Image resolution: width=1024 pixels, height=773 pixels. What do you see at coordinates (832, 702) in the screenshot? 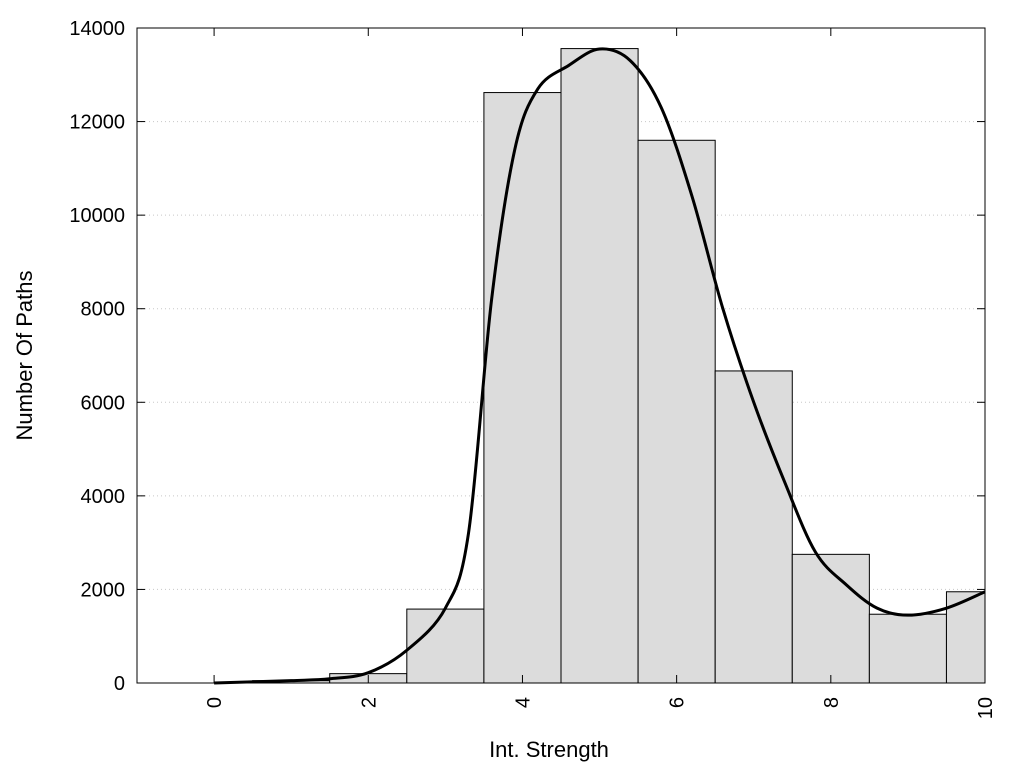
I see `x-tick-label: 8` at bounding box center [832, 702].